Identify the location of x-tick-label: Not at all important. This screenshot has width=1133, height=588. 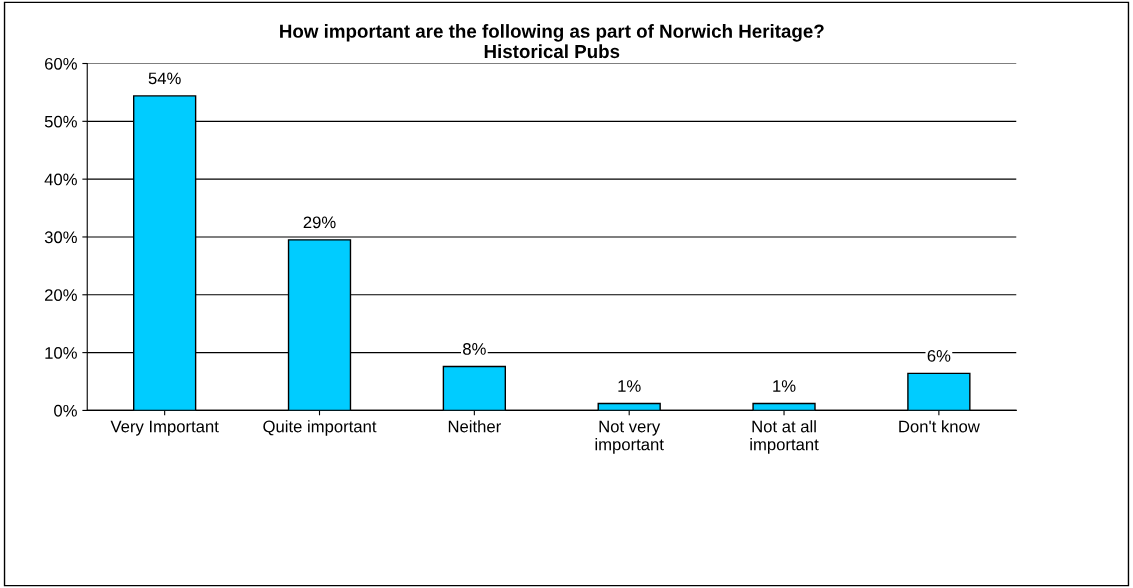
(784, 437).